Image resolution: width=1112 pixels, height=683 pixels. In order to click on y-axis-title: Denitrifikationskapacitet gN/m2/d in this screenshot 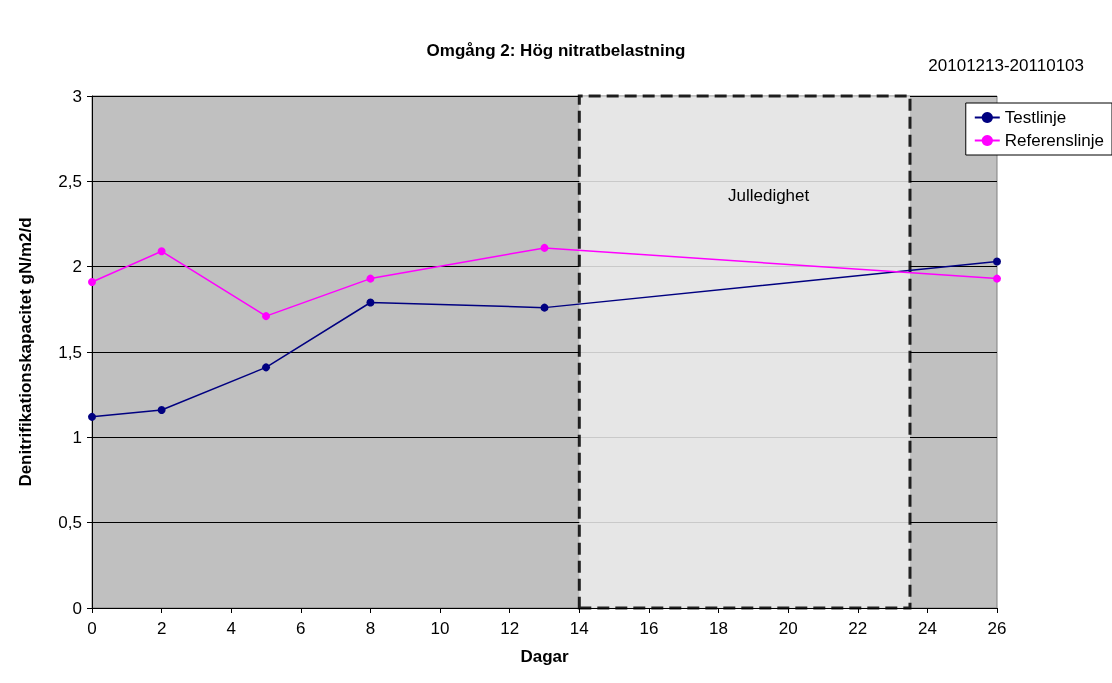, I will do `click(25, 352)`.